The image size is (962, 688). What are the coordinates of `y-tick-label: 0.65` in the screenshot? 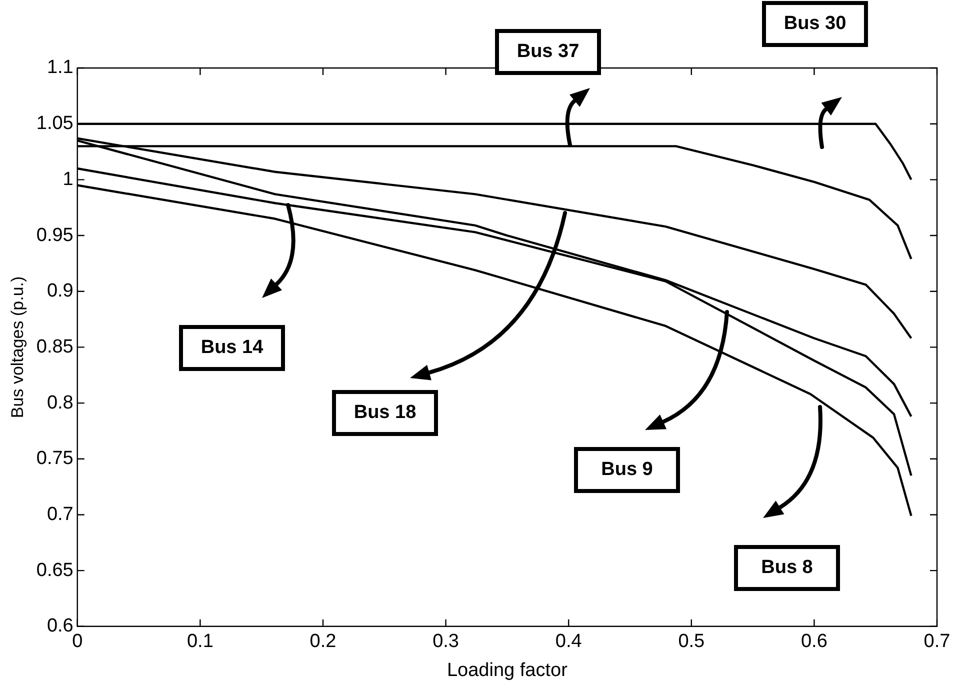 It's located at (55, 570).